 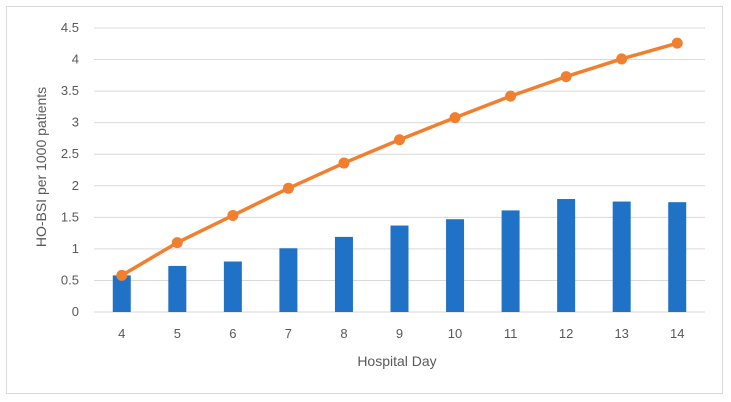 I want to click on y-tick-label: 3, so click(x=75, y=122).